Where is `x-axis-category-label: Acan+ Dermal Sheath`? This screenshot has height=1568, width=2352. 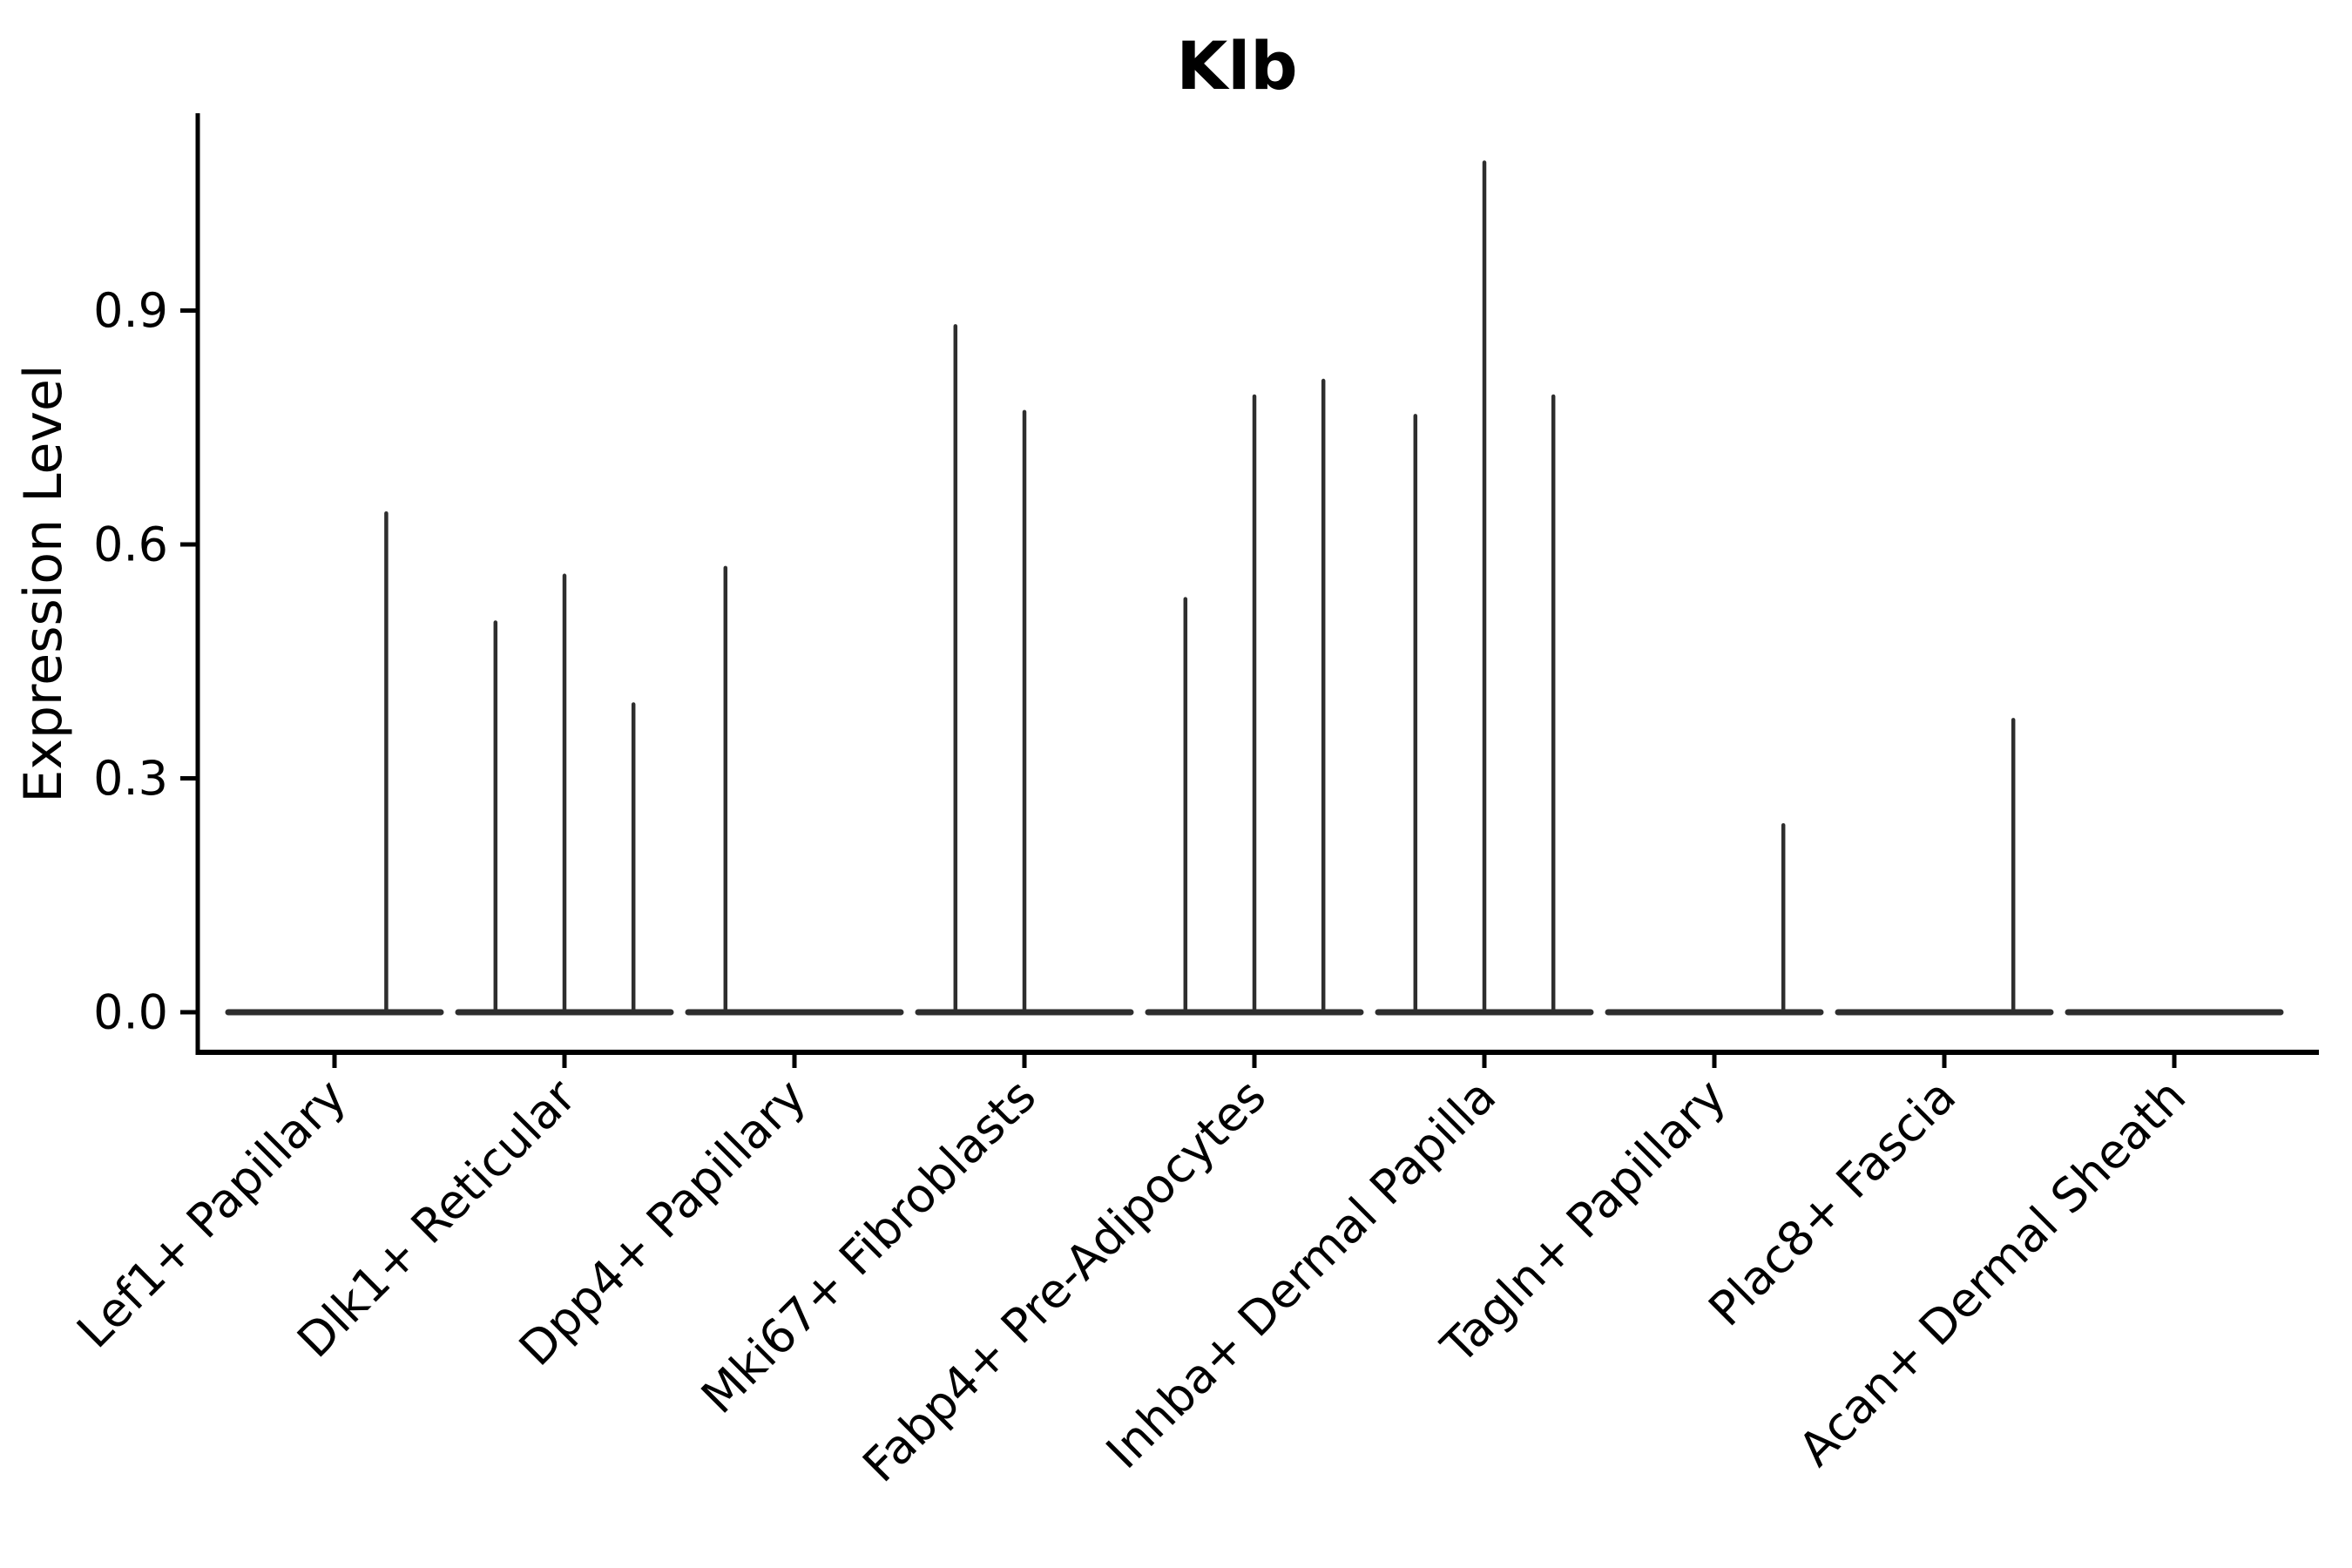
x-axis-category-label: Acan+ Dermal Sheath is located at coordinates (1992, 1273).